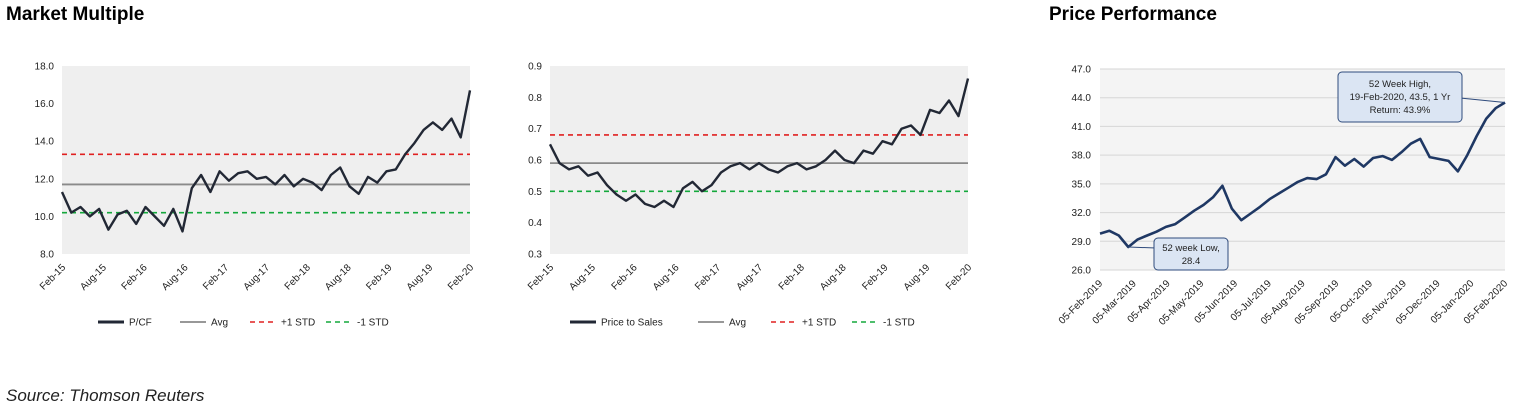 The height and width of the screenshot is (412, 1529). I want to click on y-tick-label: 29.0, so click(1082, 242).